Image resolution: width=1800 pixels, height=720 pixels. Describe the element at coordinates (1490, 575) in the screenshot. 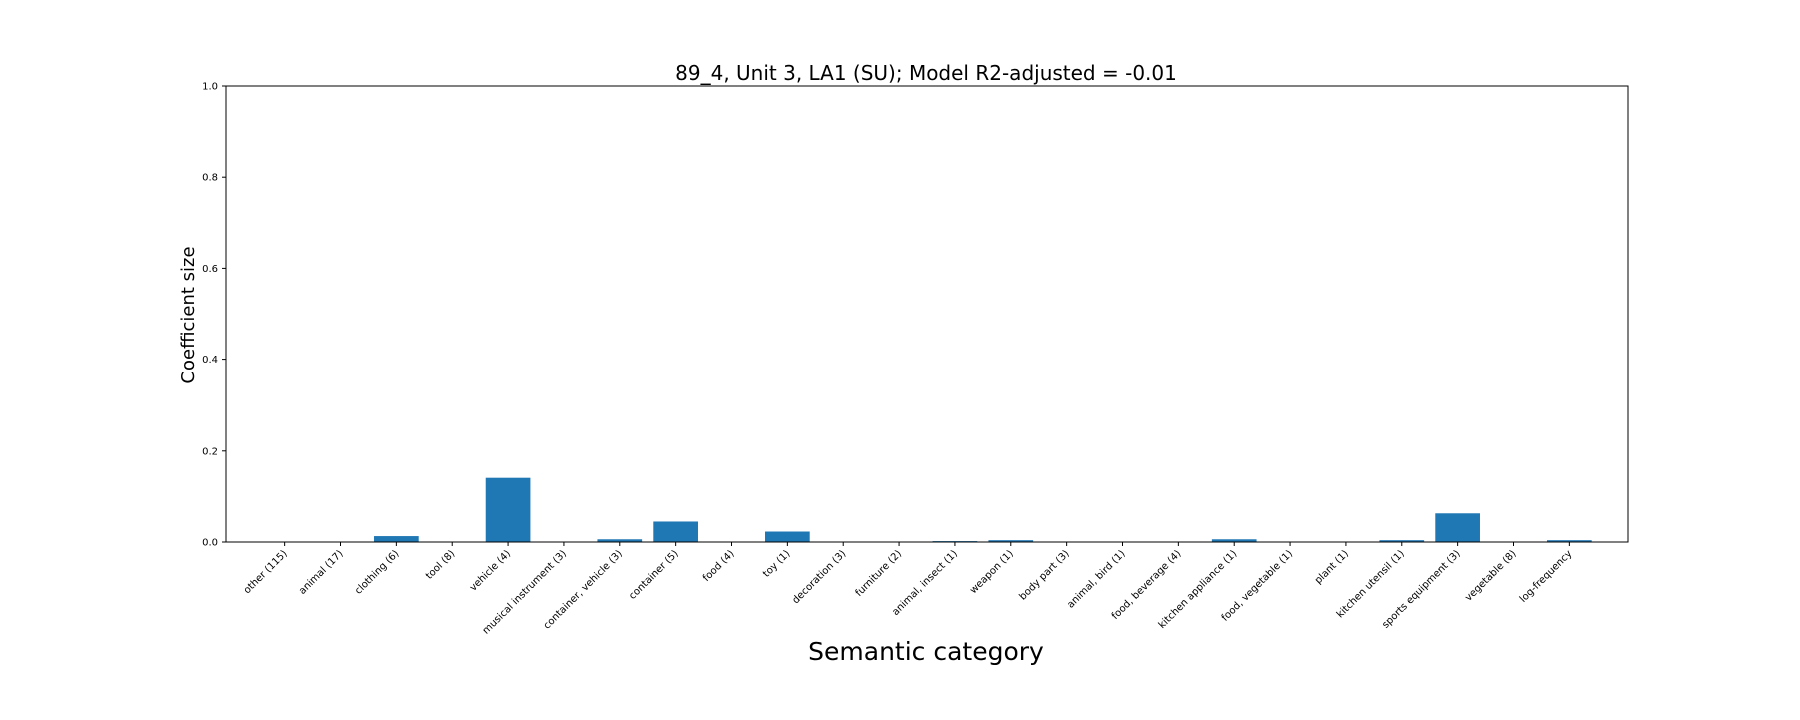

I see `x-tick-label: vegetable (8)` at that location.